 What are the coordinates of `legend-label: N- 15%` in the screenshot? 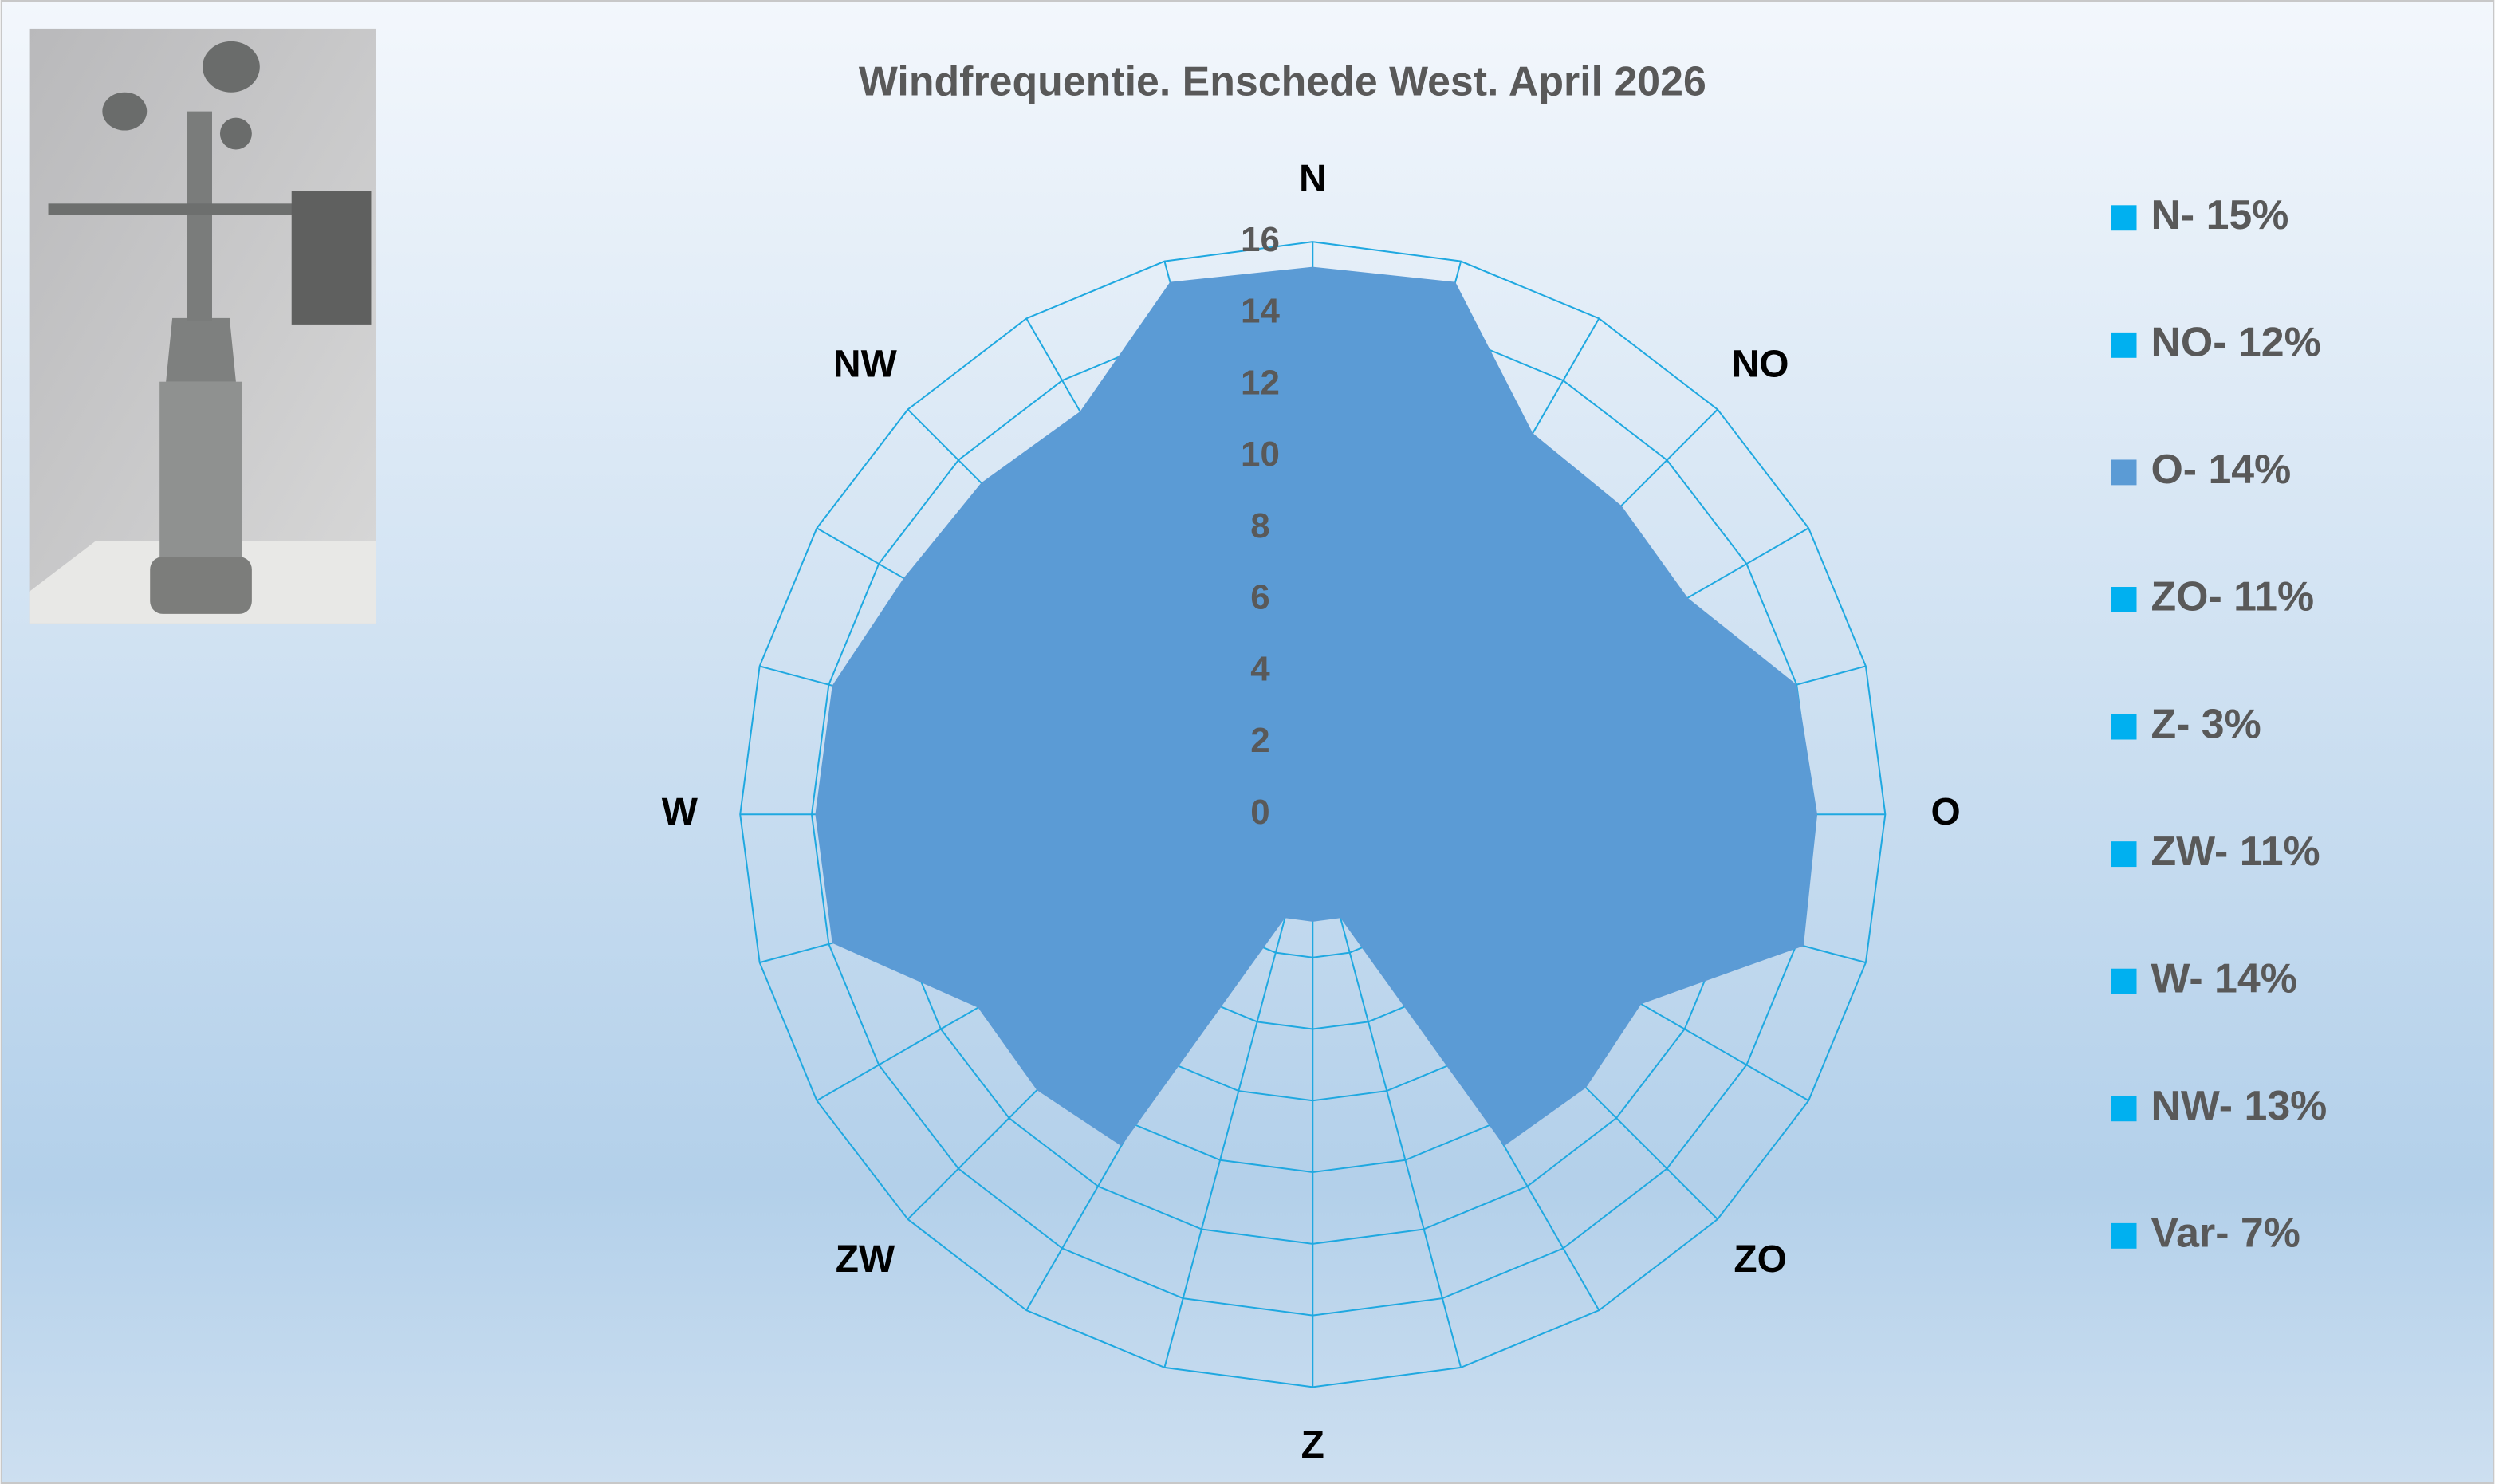 It's located at (2219, 215).